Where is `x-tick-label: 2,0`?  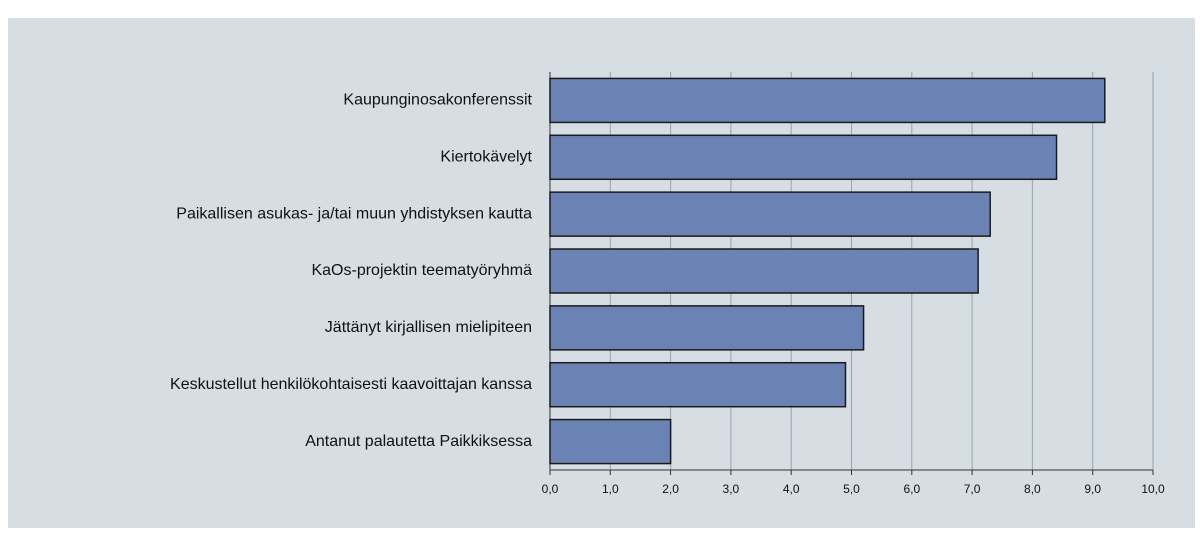 x-tick-label: 2,0 is located at coordinates (670, 489).